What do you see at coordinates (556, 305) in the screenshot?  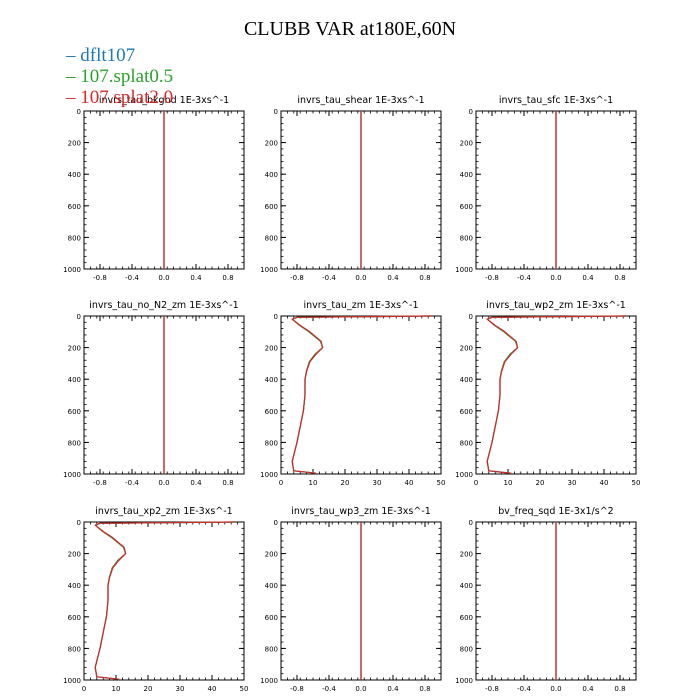 I see `panel-title: invrs_tau_wp2_zm 1E-3xs^-1` at bounding box center [556, 305].